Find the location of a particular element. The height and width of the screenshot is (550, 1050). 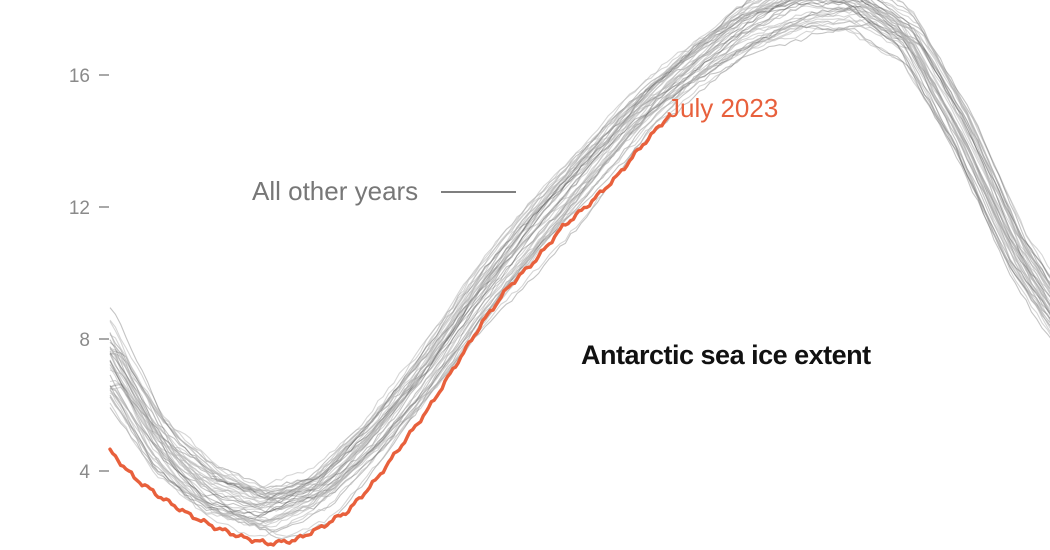

y-tick-label-4: 4 is located at coordinates (84, 472).